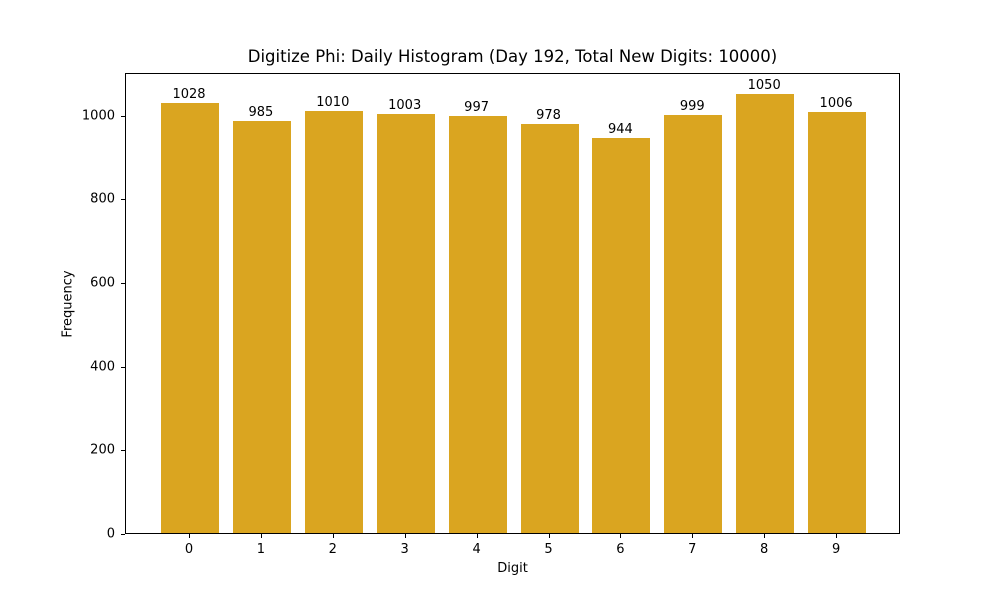 The width and height of the screenshot is (1000, 600). Describe the element at coordinates (764, 85) in the screenshot. I see `bar-value-label: 1050` at that location.